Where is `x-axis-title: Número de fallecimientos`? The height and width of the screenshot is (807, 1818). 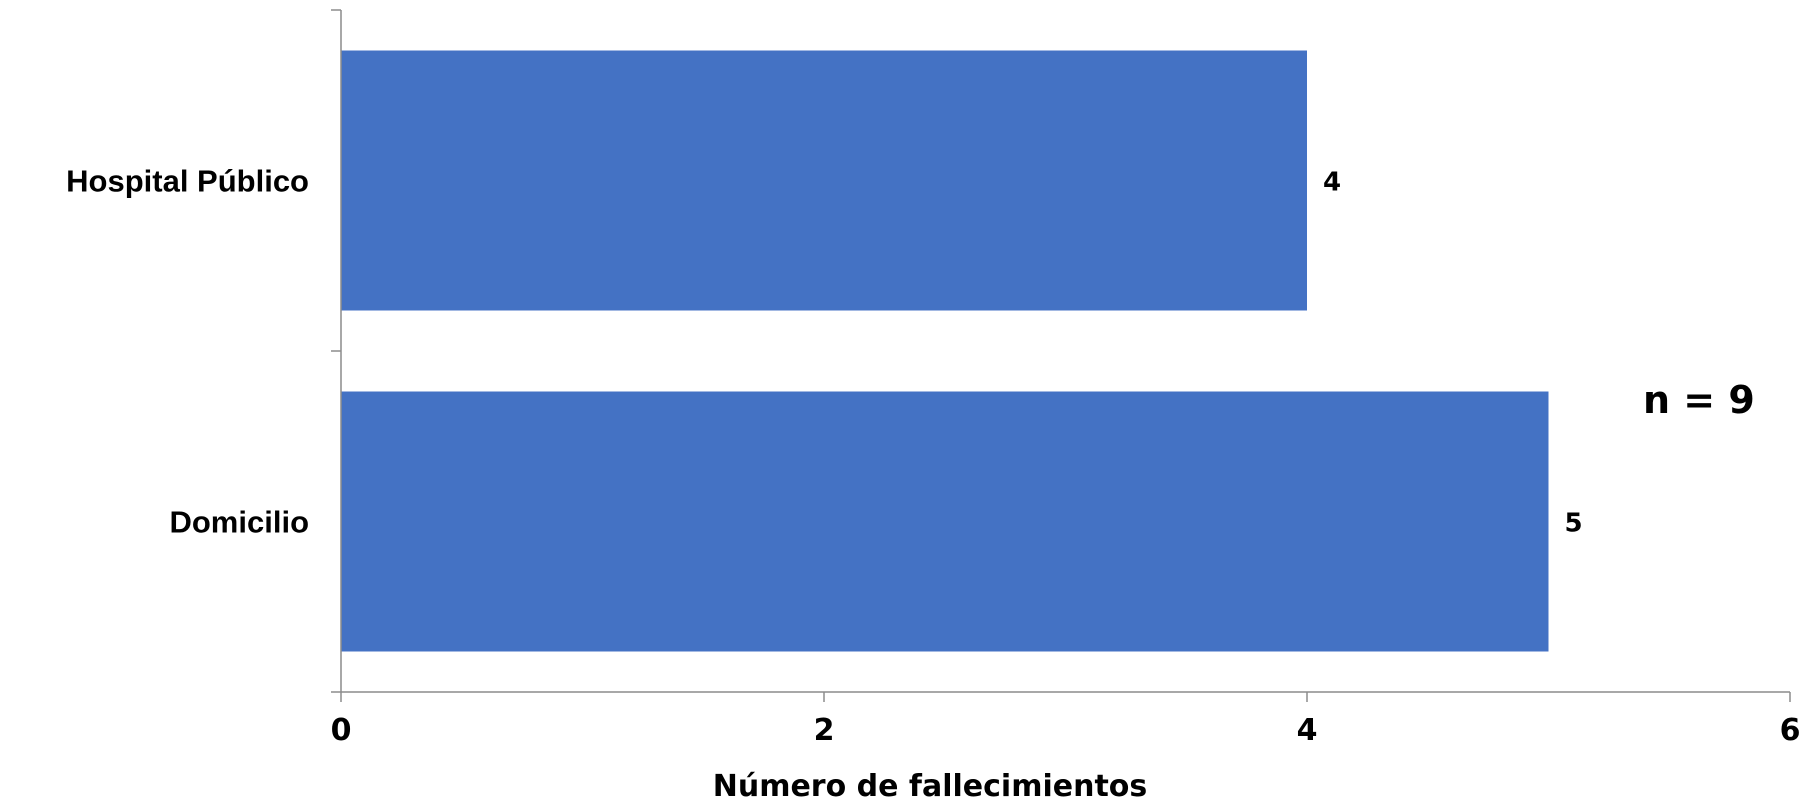
x-axis-title: Número de fallecimientos is located at coordinates (930, 786).